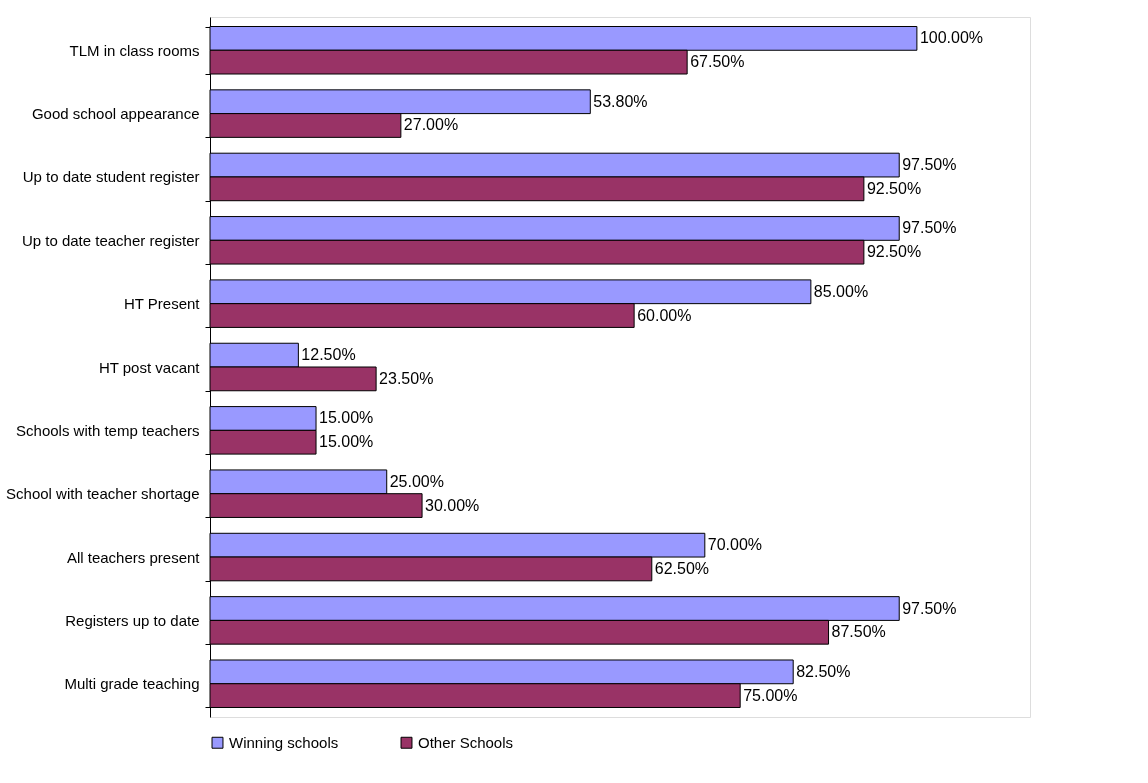  I want to click on y-tick-label: Schools with temp teachers, so click(108, 430).